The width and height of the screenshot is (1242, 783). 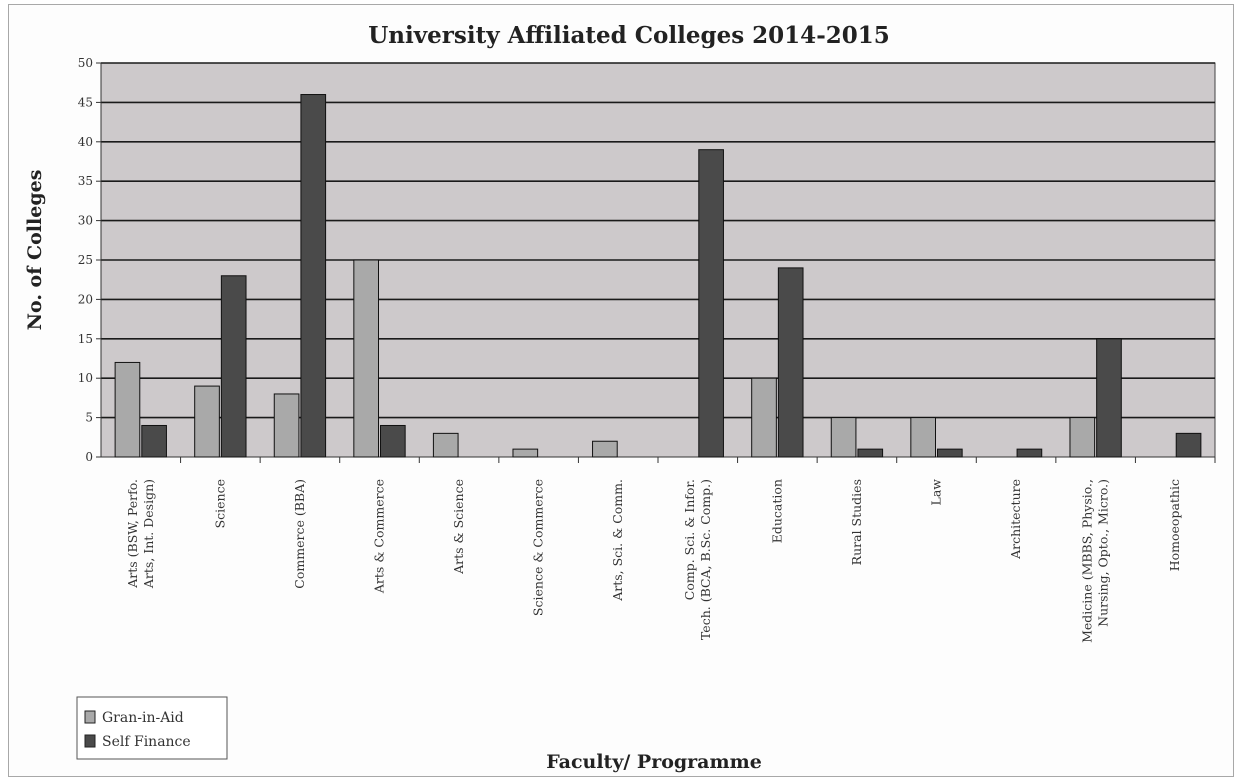 I want to click on bar-self-finance-rural-studies, so click(x=870, y=453).